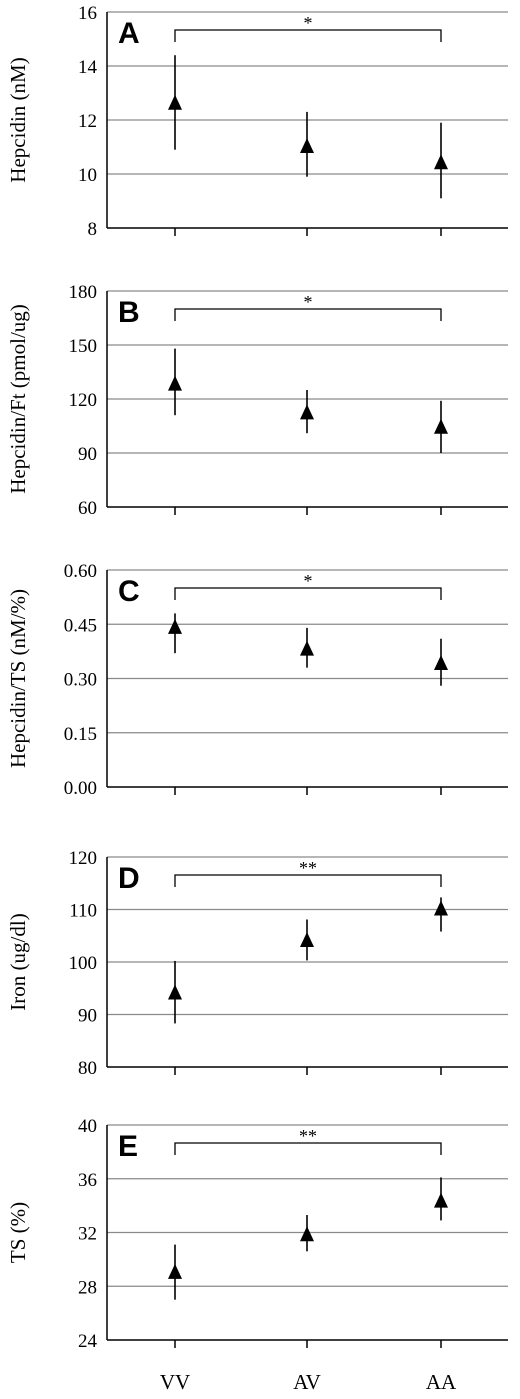  What do you see at coordinates (80, 680) in the screenshot?
I see `panel-c-ytick-label: 0.30` at bounding box center [80, 680].